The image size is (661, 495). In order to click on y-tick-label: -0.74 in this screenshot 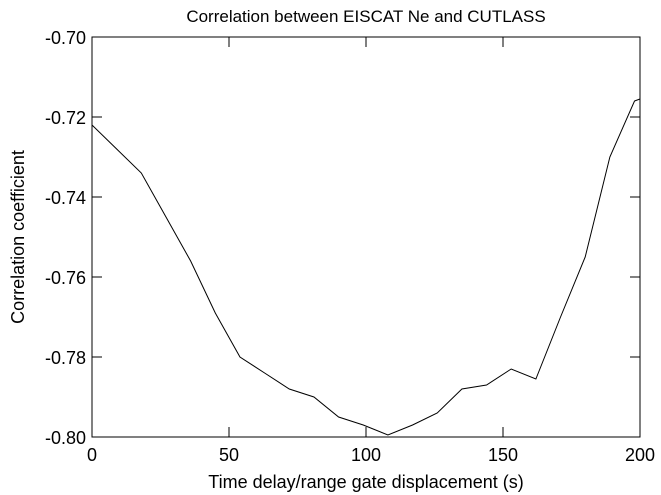, I will do `click(65, 198)`.